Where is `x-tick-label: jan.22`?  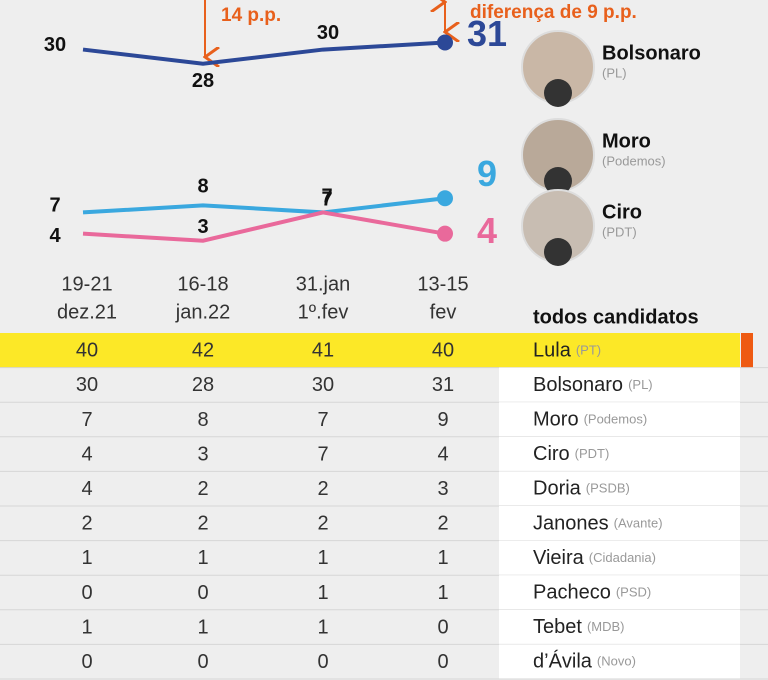 x-tick-label: jan.22 is located at coordinates (203, 312).